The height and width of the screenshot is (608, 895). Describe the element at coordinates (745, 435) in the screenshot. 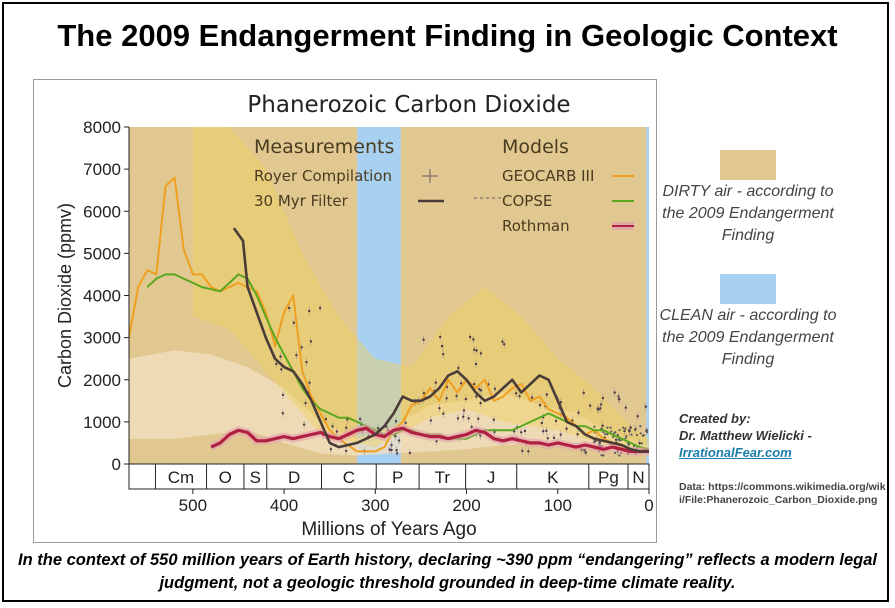

I see `credit-author: Dr. Matthew Wielicki -` at that location.